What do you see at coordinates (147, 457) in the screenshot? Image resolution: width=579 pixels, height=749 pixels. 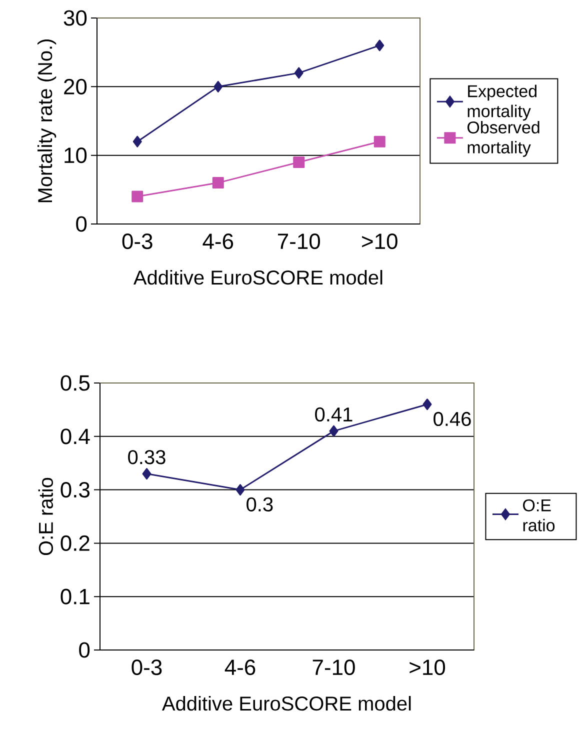 I see `data-label: 0.33` at bounding box center [147, 457].